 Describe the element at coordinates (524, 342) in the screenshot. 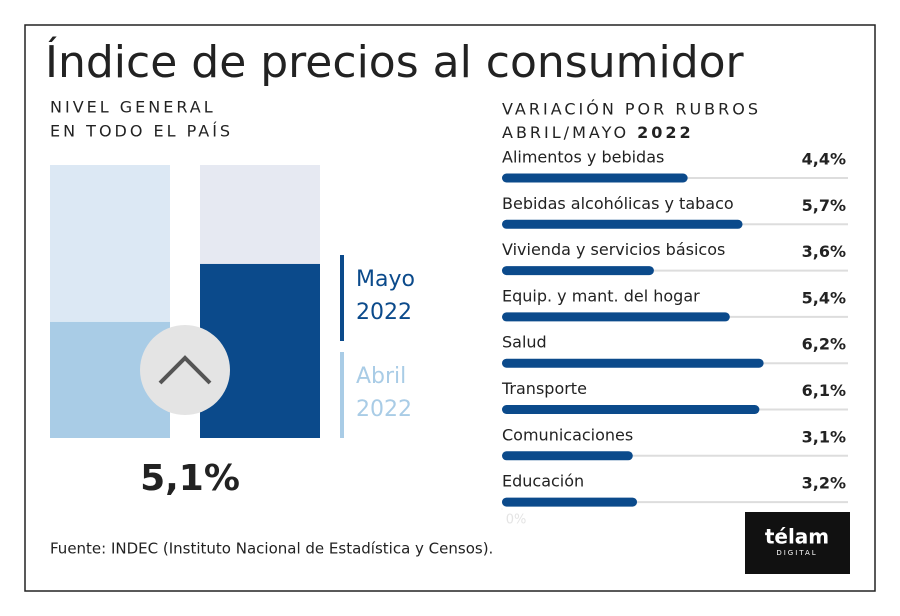

I see `category-label: Salud` at that location.